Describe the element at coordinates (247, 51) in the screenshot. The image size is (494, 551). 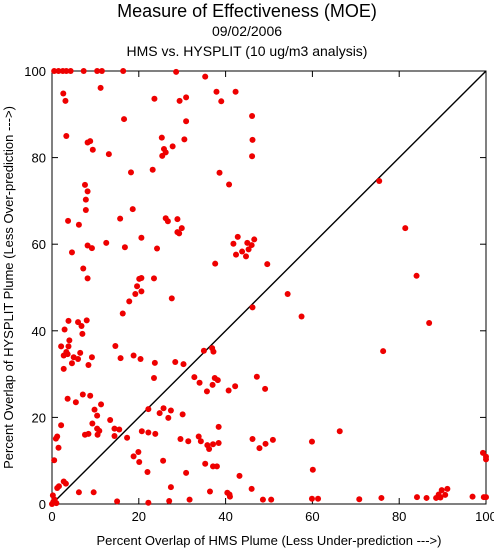
I see `chart-subtitle: HMS vs. HYSPLIT (10 ug/m3 analysis)` at that location.